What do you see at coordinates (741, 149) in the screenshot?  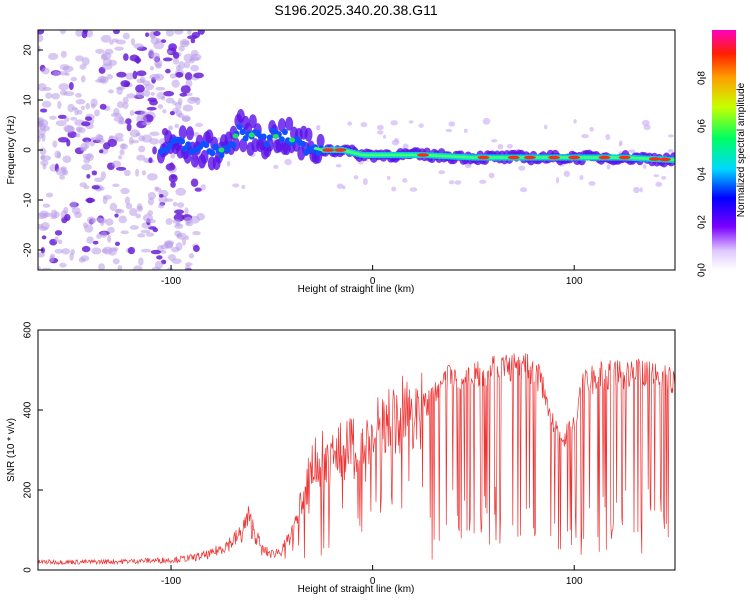 I see `colorbar-label: Normalized spectral amplitude` at bounding box center [741, 149].